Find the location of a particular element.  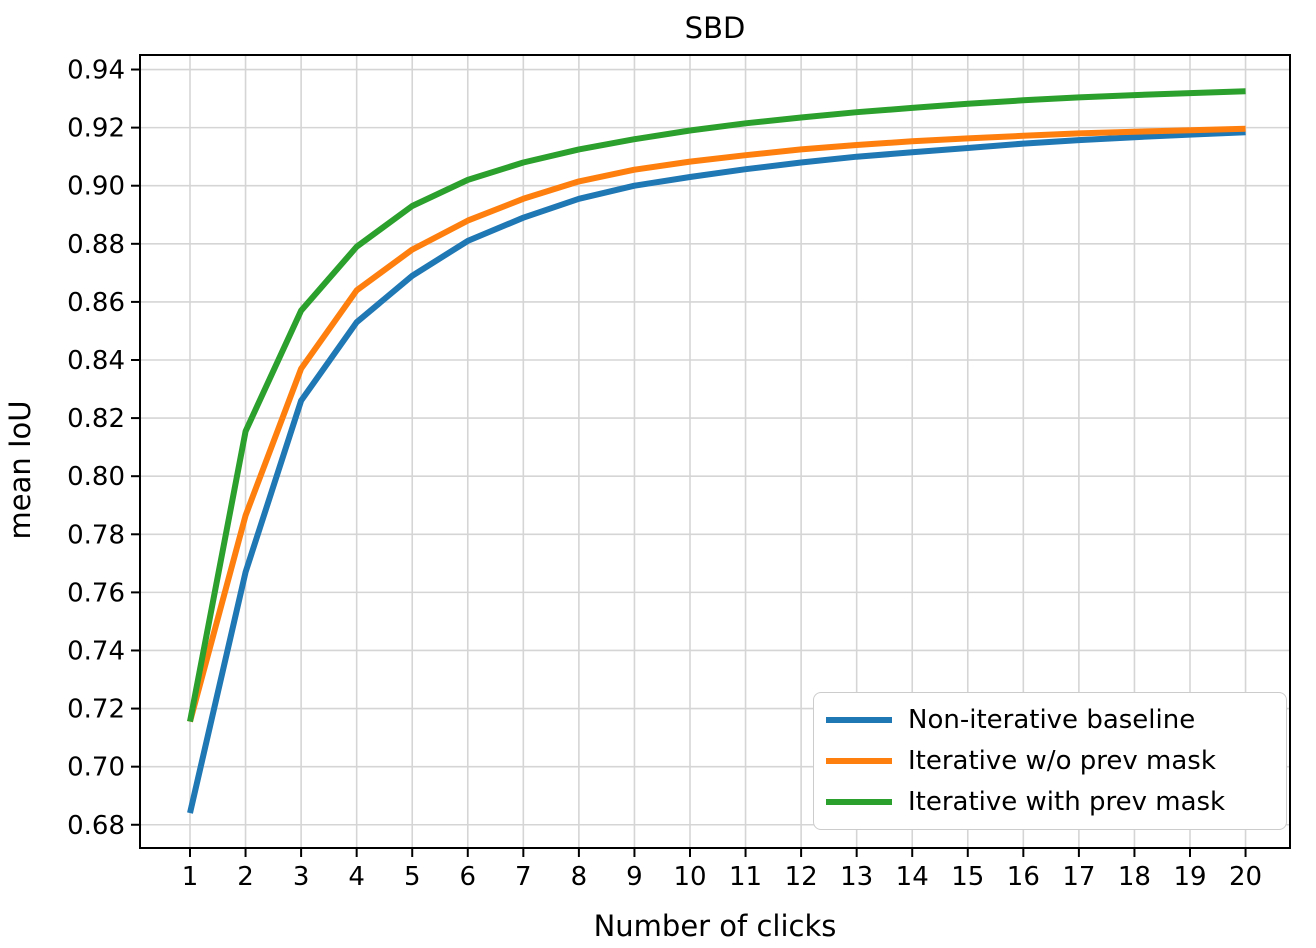

y-tick-label: 0.84 is located at coordinates (96, 361).